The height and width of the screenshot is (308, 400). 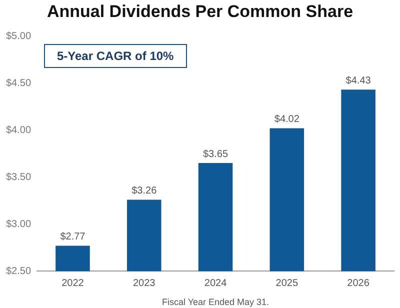 What do you see at coordinates (19, 36) in the screenshot?
I see `y-tick-label: $5.00` at bounding box center [19, 36].